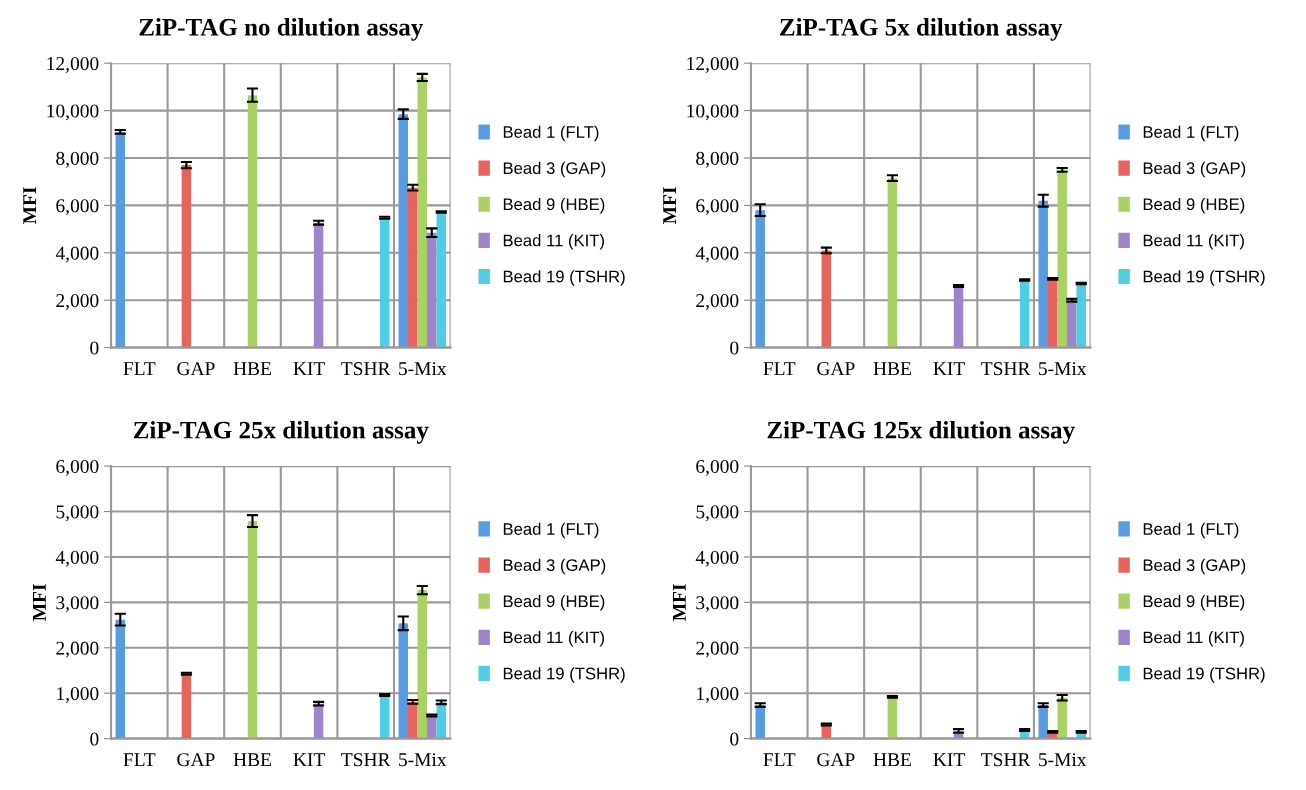 This screenshot has width=1306, height=790. I want to click on chart-title: ZiP-TAG 5x dilution assay, so click(921, 29).